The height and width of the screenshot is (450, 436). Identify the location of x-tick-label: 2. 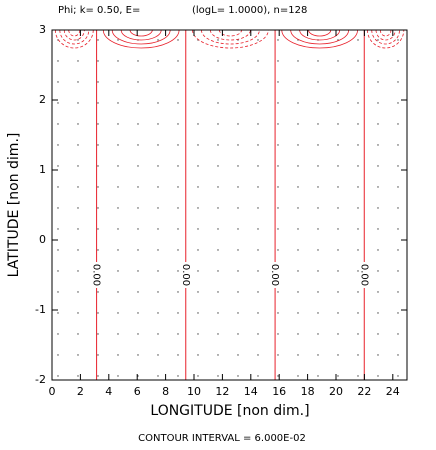
(80, 391).